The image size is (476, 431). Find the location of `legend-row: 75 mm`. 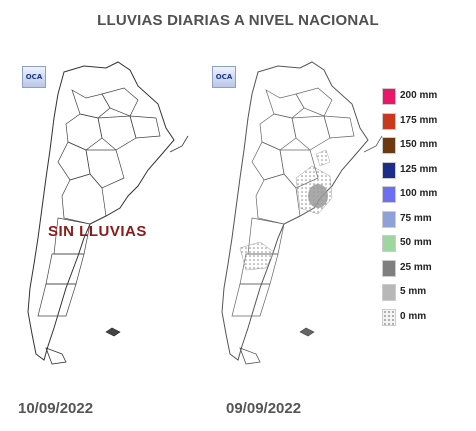

legend-row: 75 mm is located at coordinates (427, 221).